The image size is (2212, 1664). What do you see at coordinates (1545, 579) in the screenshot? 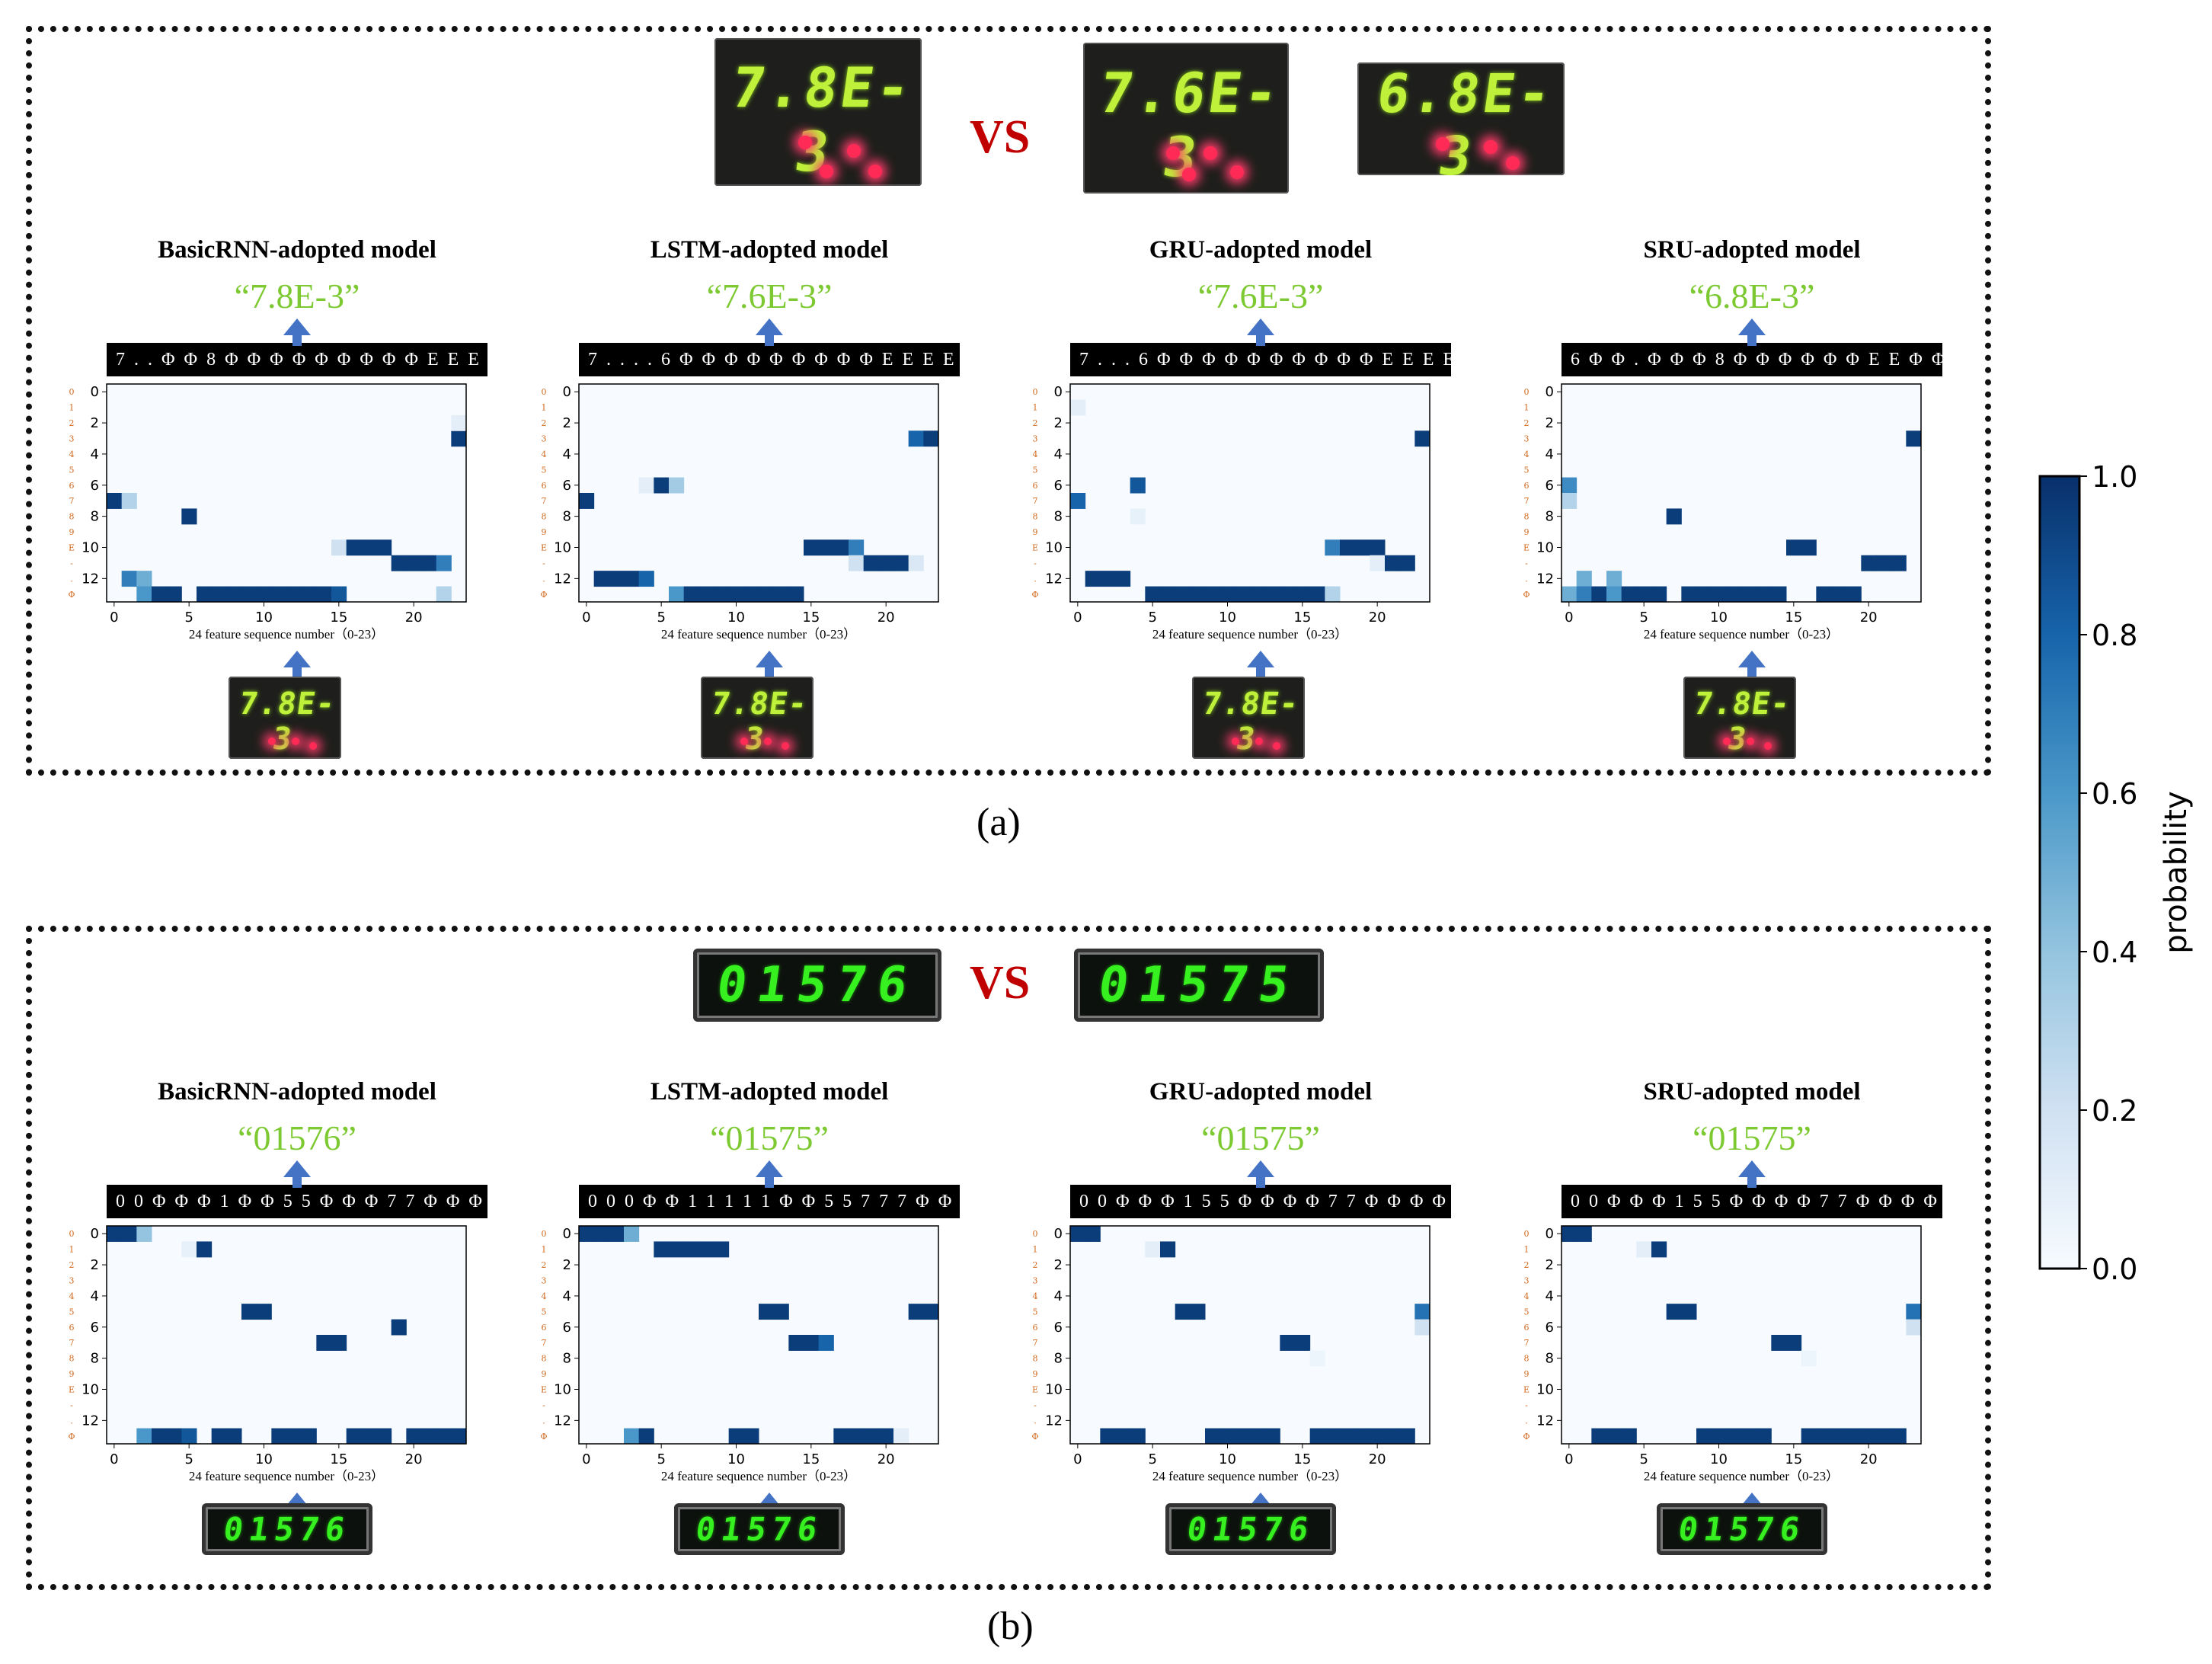
I see `y-tick-label: 12` at bounding box center [1545, 579].